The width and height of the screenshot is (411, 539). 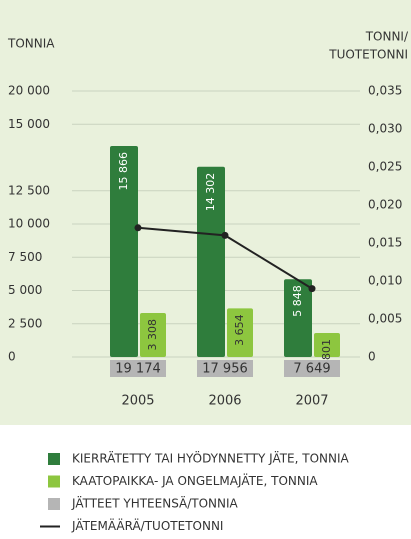 I want to click on bar-label: 3 654, so click(x=239, y=330).